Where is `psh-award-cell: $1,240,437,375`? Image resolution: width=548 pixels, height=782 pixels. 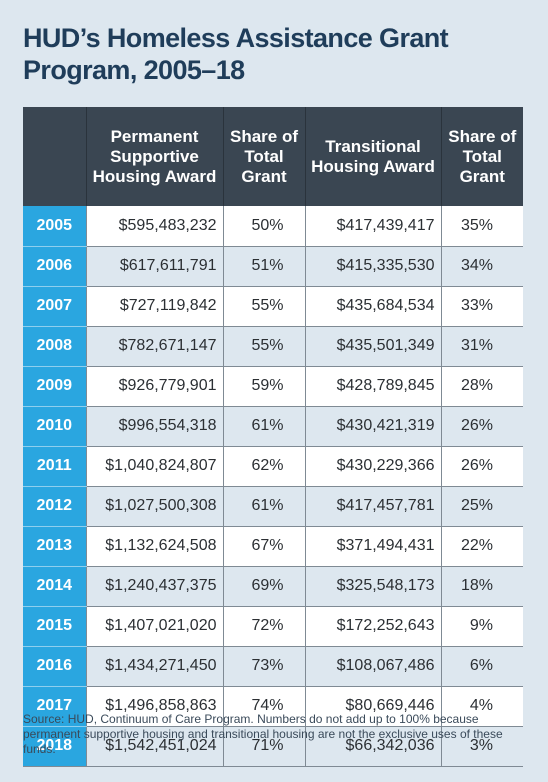 psh-award-cell: $1,240,437,375 is located at coordinates (154, 586).